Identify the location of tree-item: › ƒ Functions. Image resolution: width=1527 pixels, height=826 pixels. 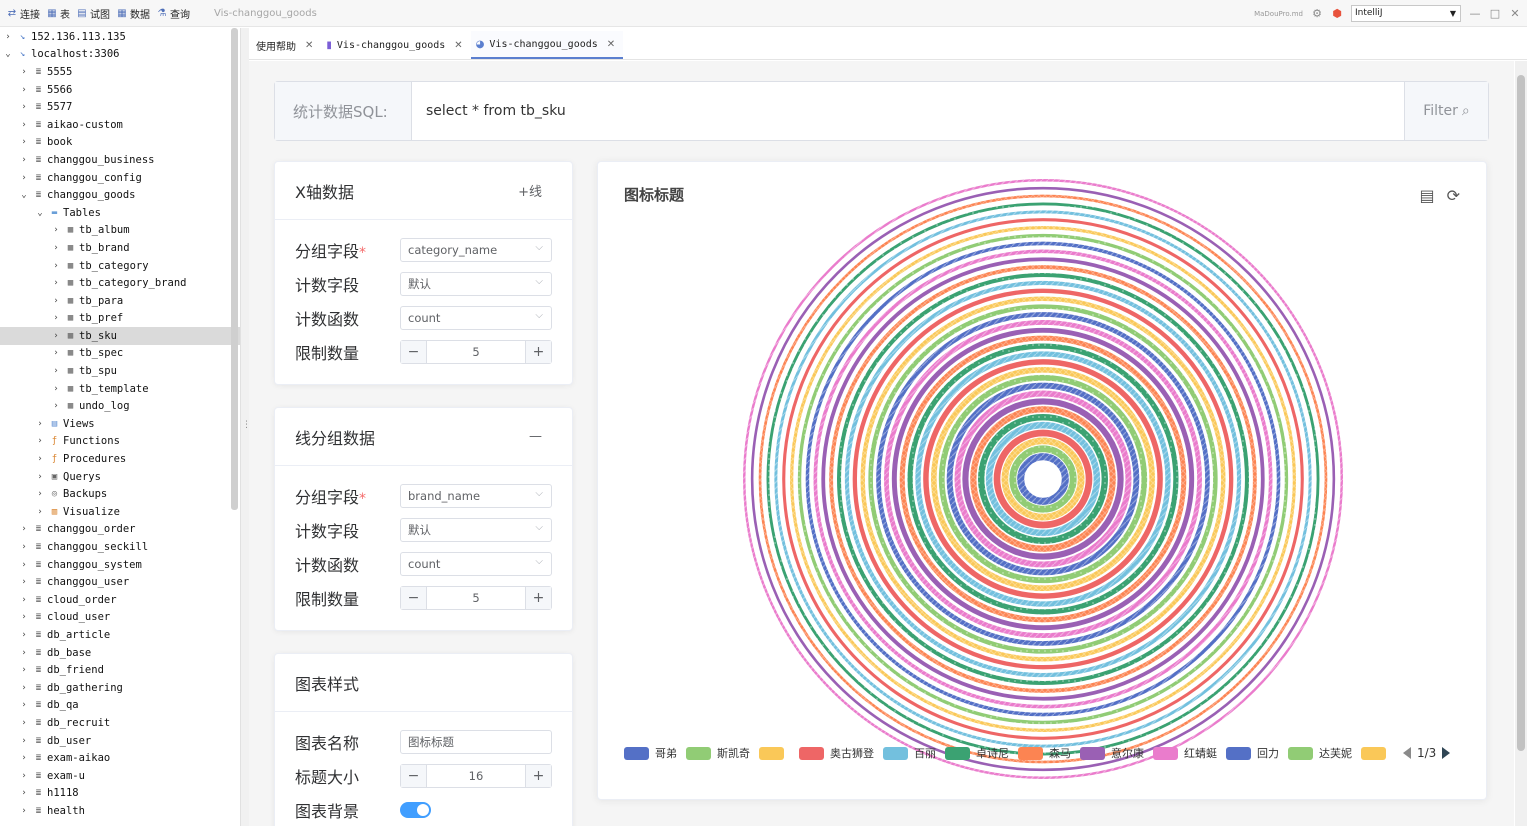
(120, 442).